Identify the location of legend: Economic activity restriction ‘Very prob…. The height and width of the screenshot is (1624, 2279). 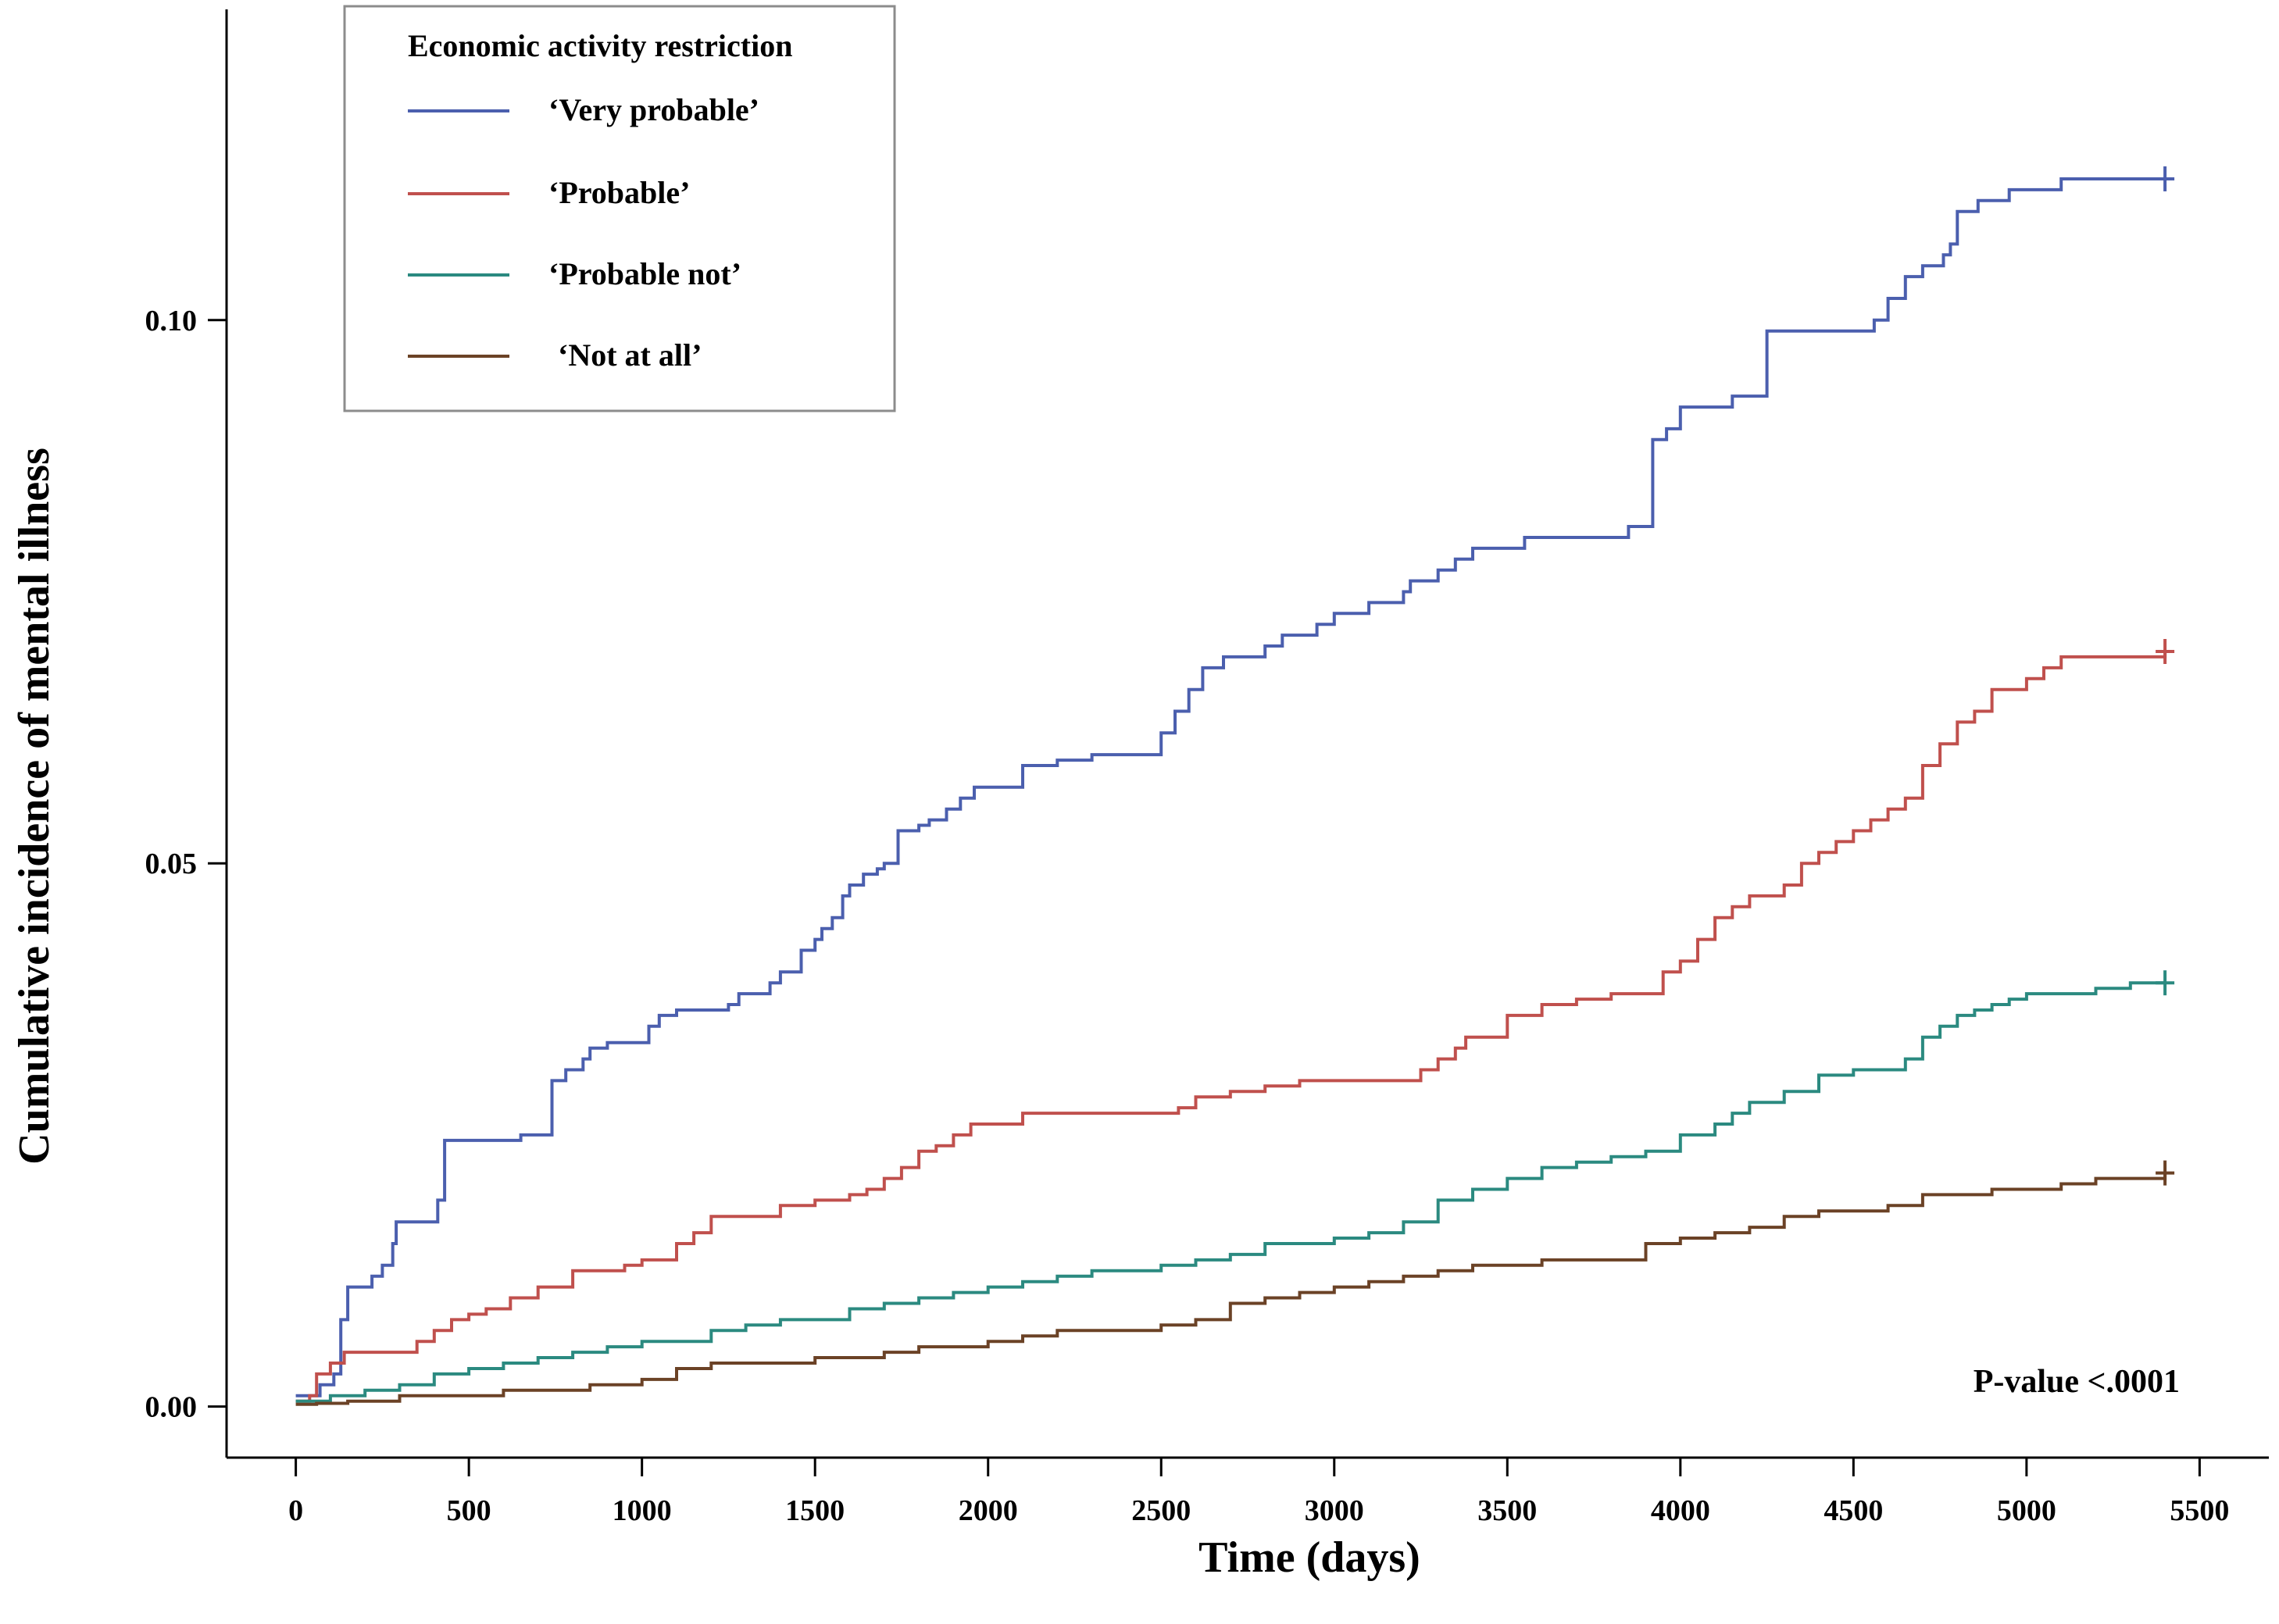
(619, 209).